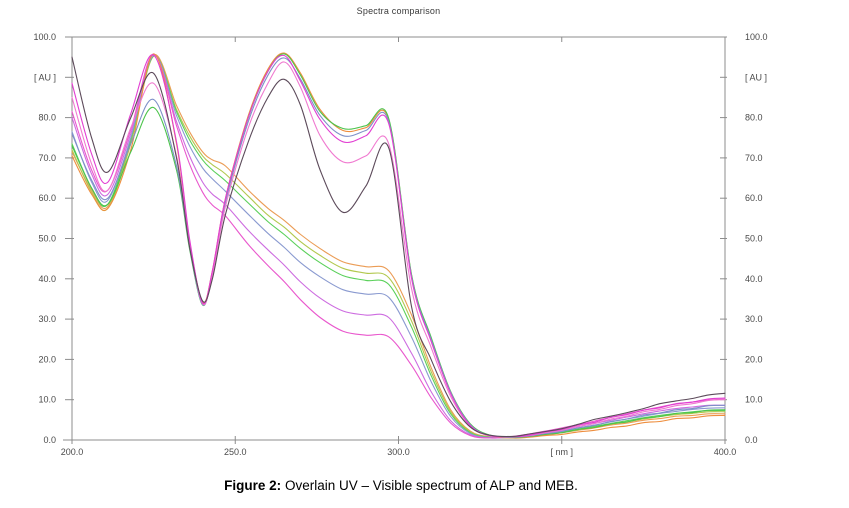 The image size is (849, 508). Describe the element at coordinates (47, 158) in the screenshot. I see `y-tick-label-left: 70.0` at that location.